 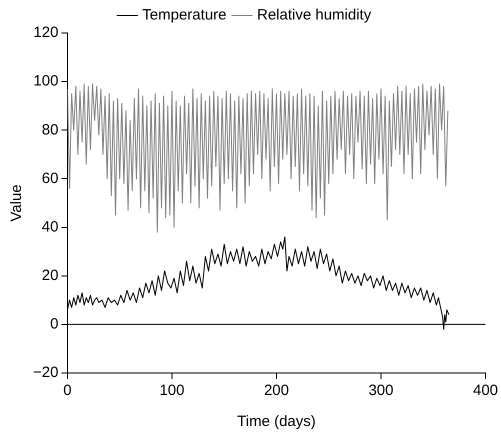 What do you see at coordinates (381, 391) in the screenshot?
I see `x-tick-label: 300` at bounding box center [381, 391].